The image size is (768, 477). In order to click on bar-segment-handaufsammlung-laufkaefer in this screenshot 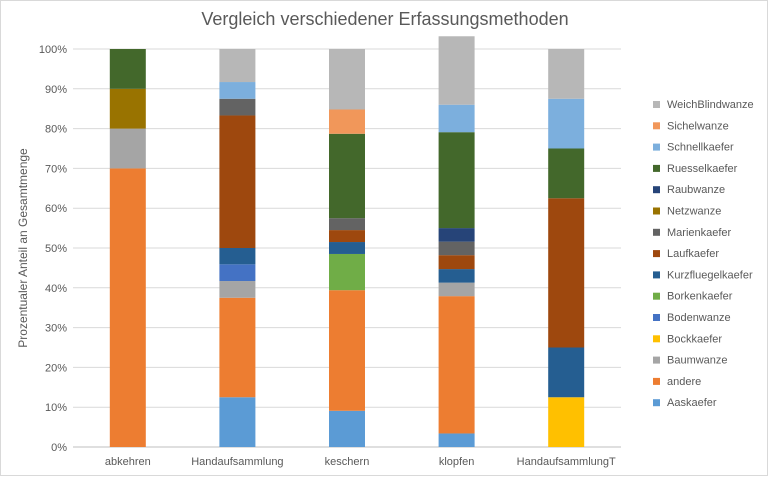, I will do `click(237, 181)`.